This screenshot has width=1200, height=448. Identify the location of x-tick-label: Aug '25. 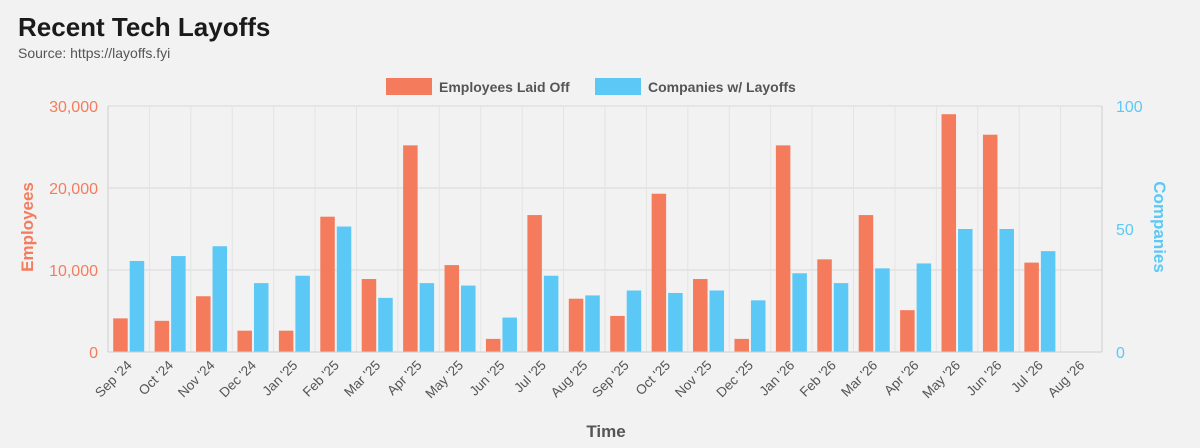
(569, 379).